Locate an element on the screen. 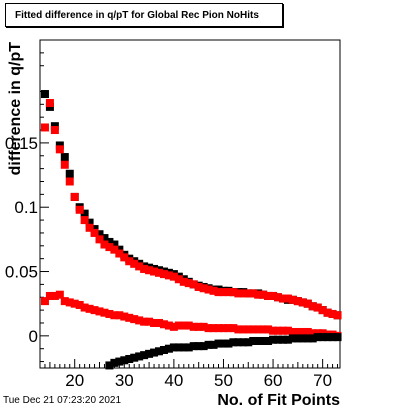 The width and height of the screenshot is (400, 409). x-tick-label: 60 is located at coordinates (273, 380).